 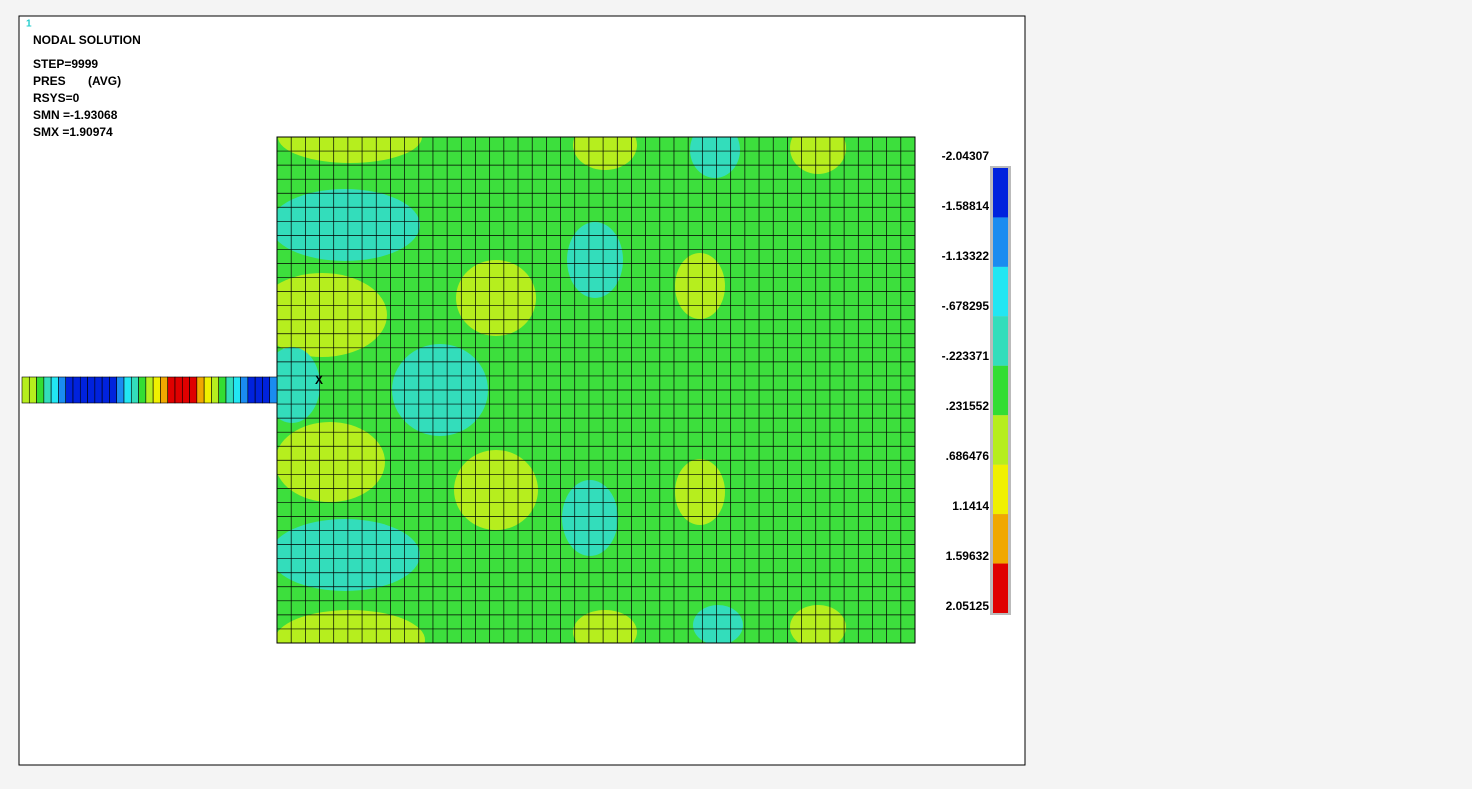 I want to click on legend-label: 2.05125, so click(x=968, y=606).